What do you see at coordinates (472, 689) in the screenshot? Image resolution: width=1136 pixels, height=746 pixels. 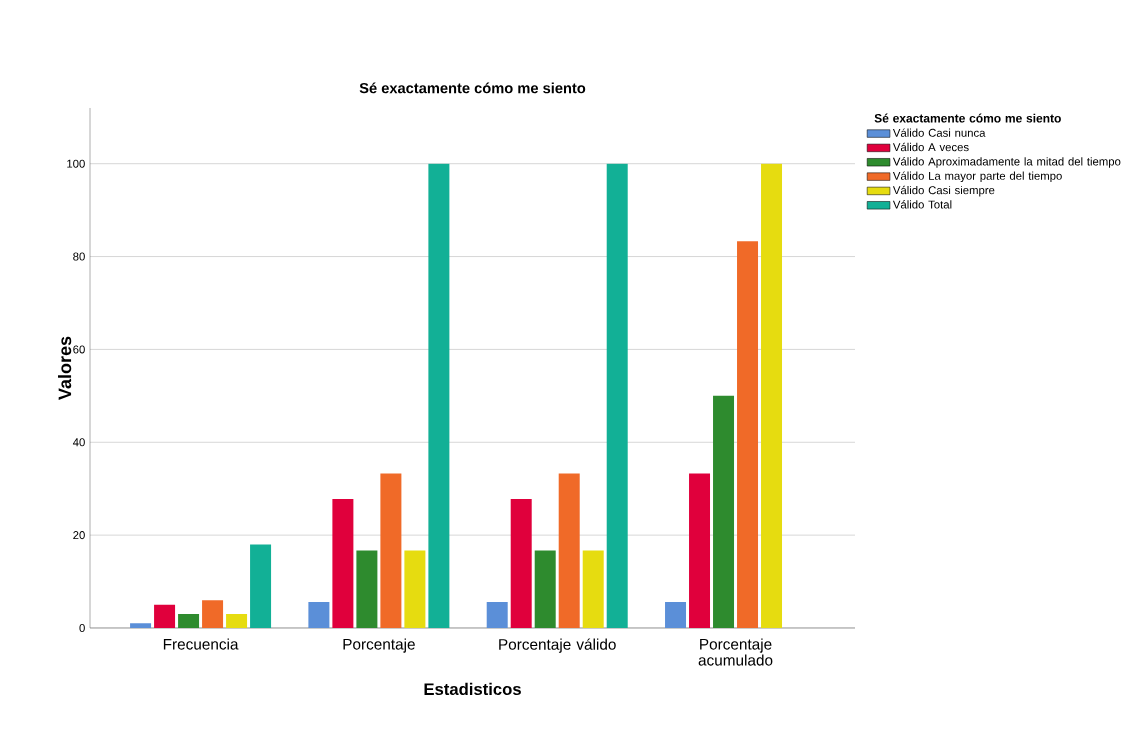 I see `x-axis-title: Estadisticos` at bounding box center [472, 689].